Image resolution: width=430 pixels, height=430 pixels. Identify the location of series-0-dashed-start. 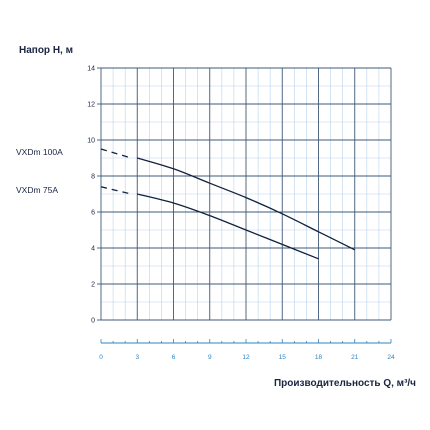
(116, 153).